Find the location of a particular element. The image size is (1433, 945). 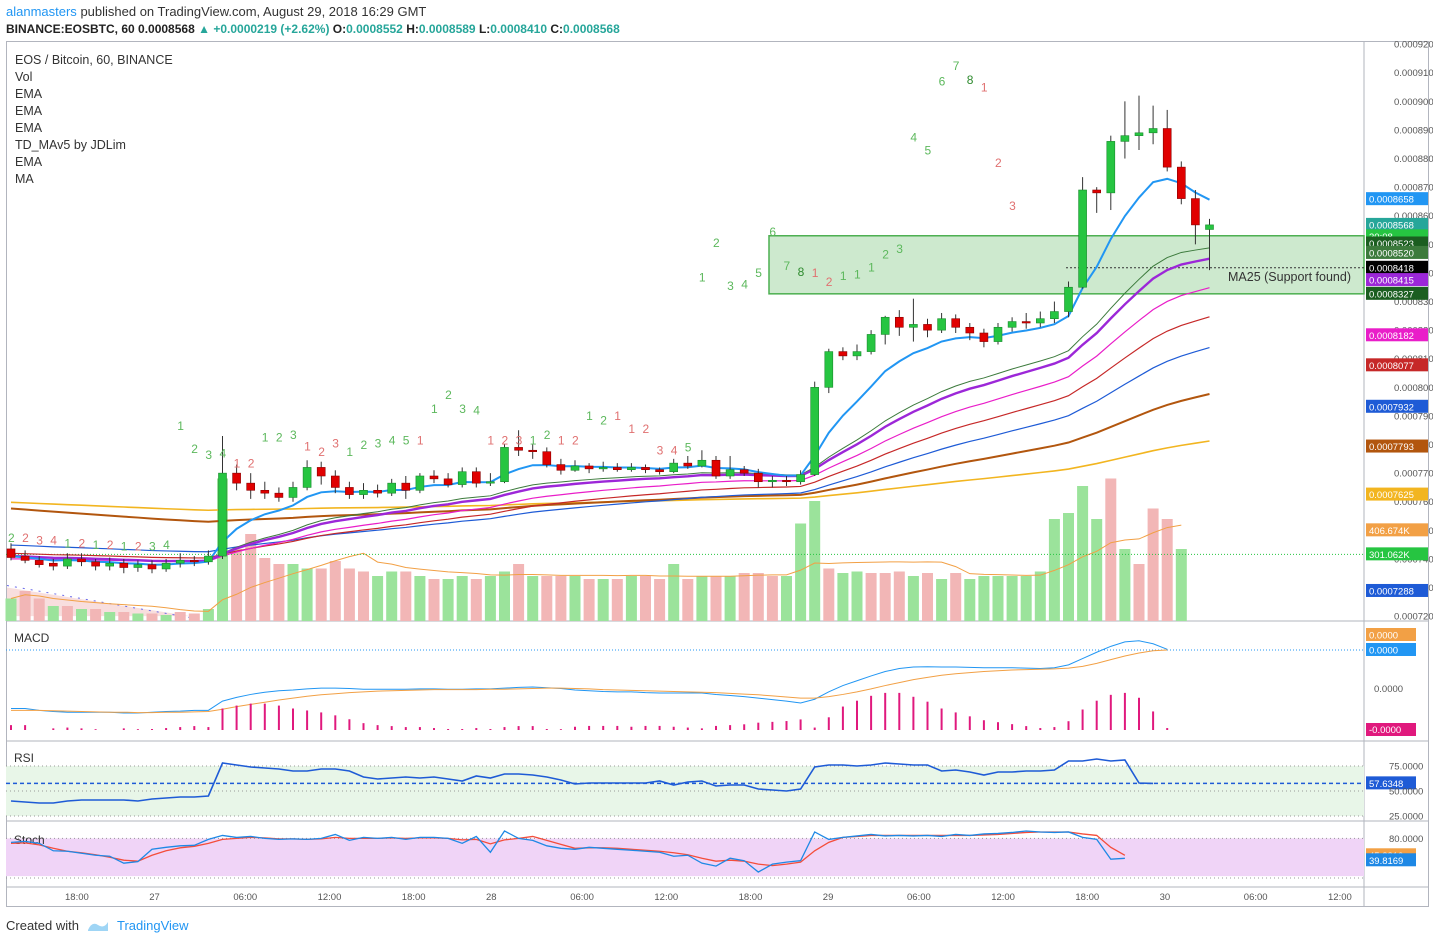

high-value: 0.0008589 is located at coordinates (447, 29).